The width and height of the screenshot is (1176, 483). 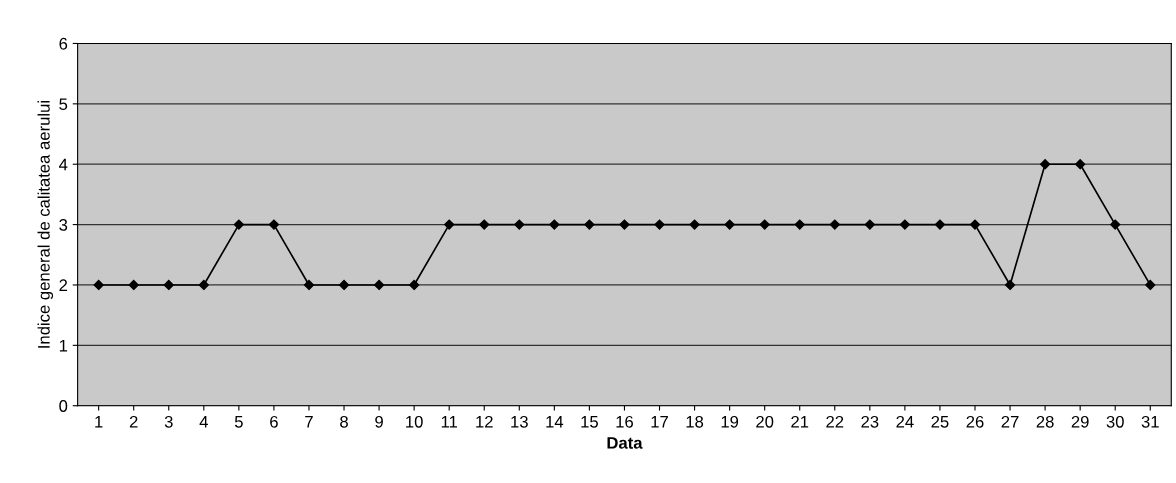 What do you see at coordinates (63, 225) in the screenshot?
I see `y-tick-label: 3` at bounding box center [63, 225].